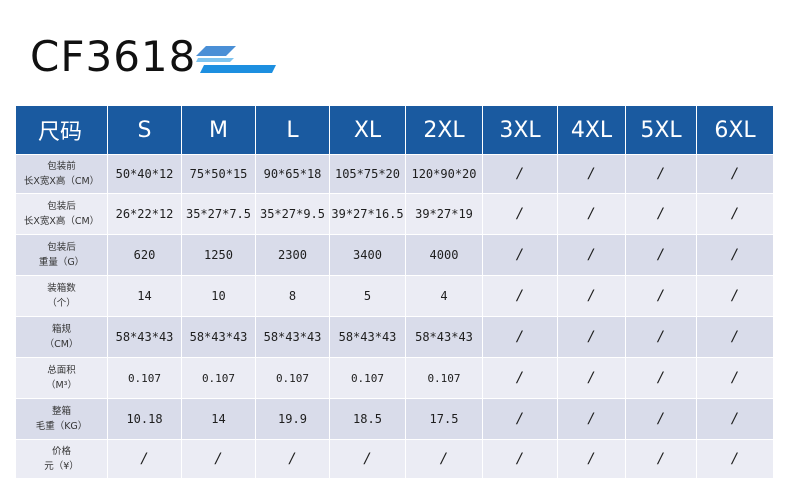  I want to click on size-header: 3XL, so click(520, 130).